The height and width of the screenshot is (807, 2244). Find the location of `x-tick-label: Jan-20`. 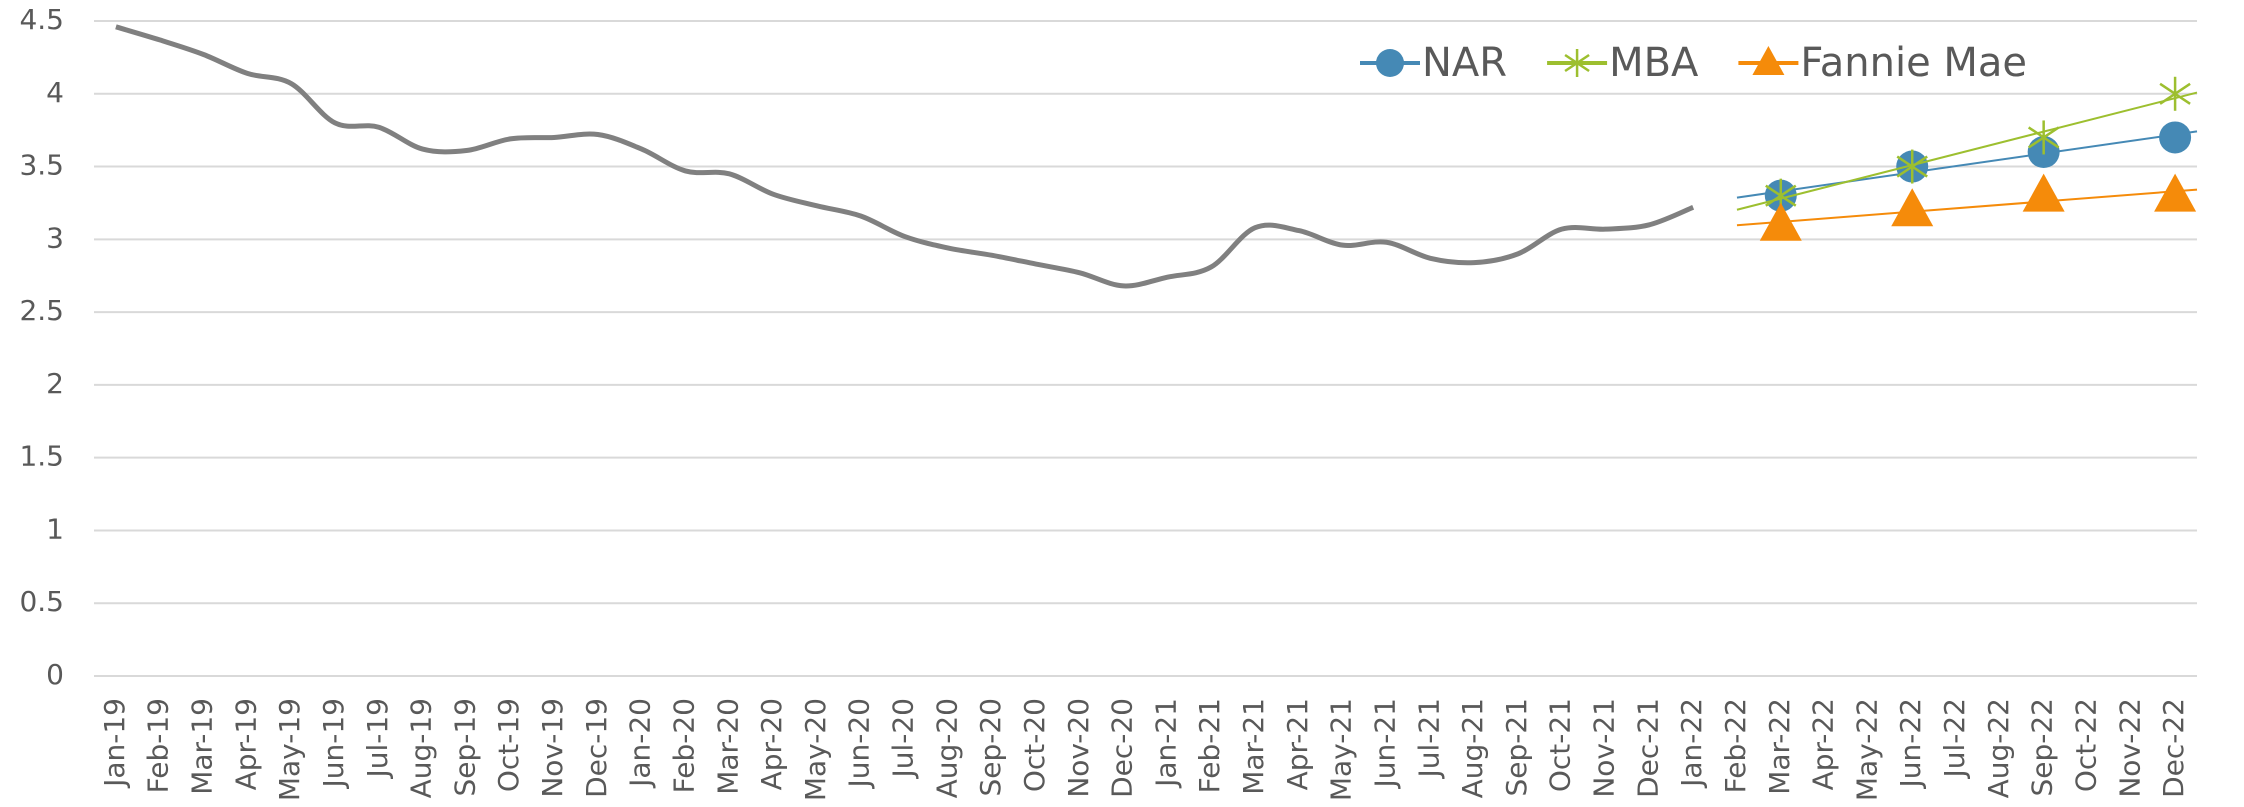

x-tick-label: Jan-20 is located at coordinates (640, 743).